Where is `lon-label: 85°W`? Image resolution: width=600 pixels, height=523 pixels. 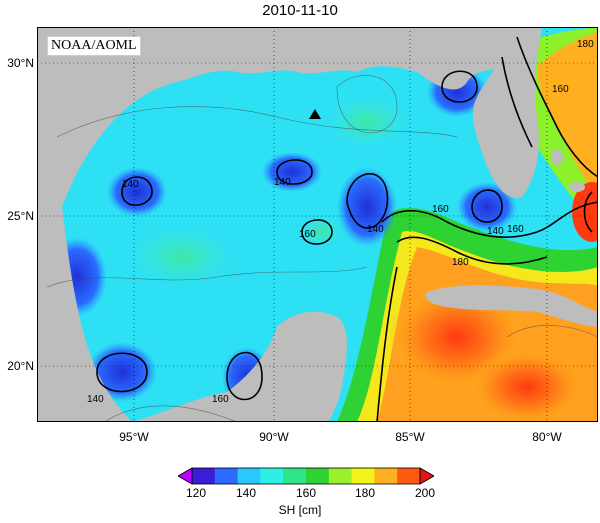
lon-label: 85°W is located at coordinates (410, 437).